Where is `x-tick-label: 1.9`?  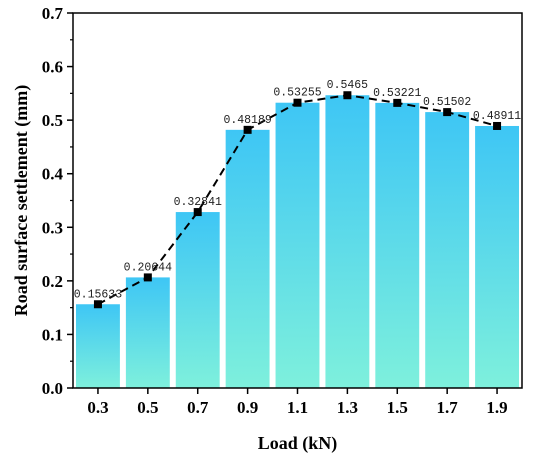
x-tick-label: 1.9 is located at coordinates (496, 407).